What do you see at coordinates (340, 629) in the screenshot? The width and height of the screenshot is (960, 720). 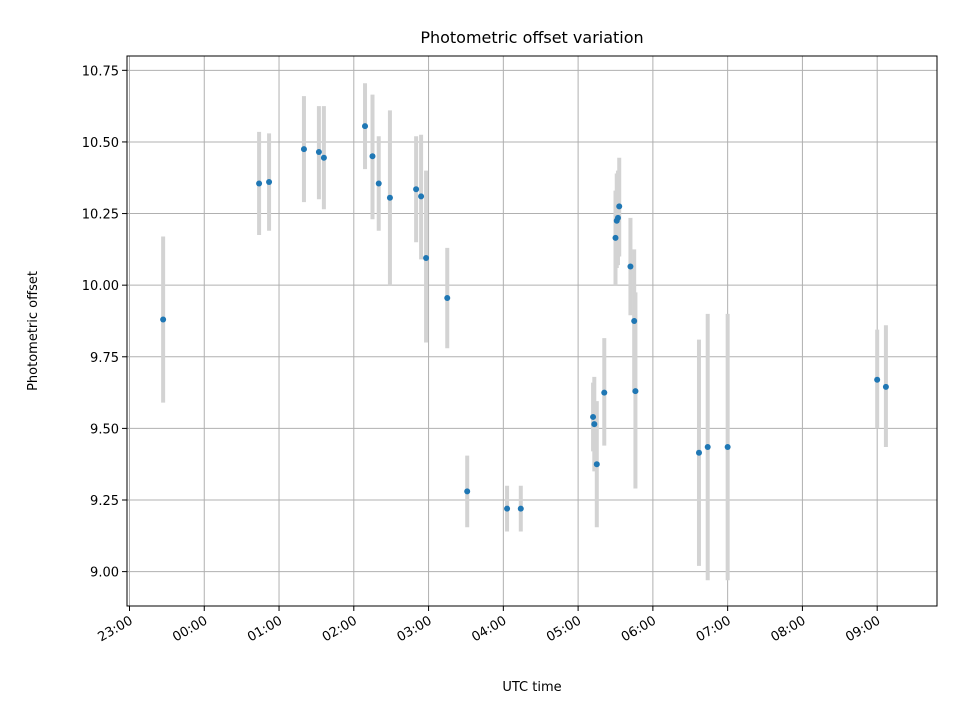 I see `x-tick-label: 02:00` at bounding box center [340, 629].